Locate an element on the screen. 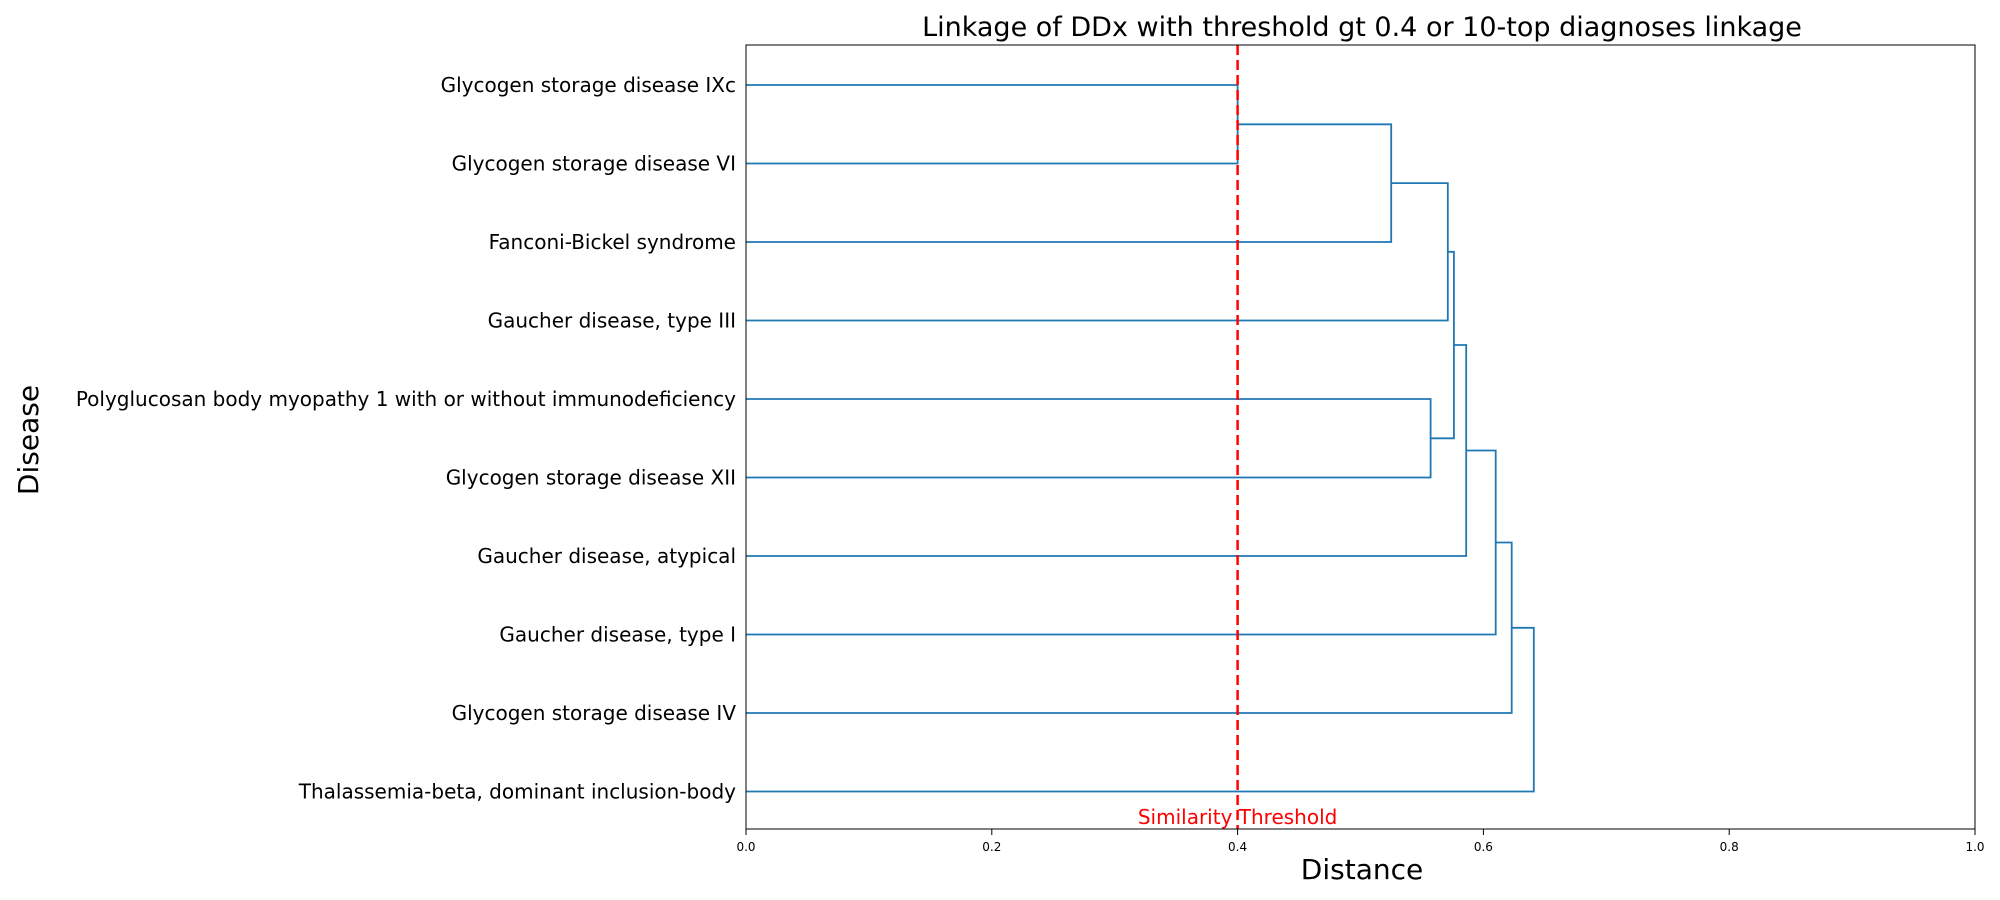 The image size is (2000, 900). leaf-label: Fanconi-Bickel syndrome is located at coordinates (612, 242).